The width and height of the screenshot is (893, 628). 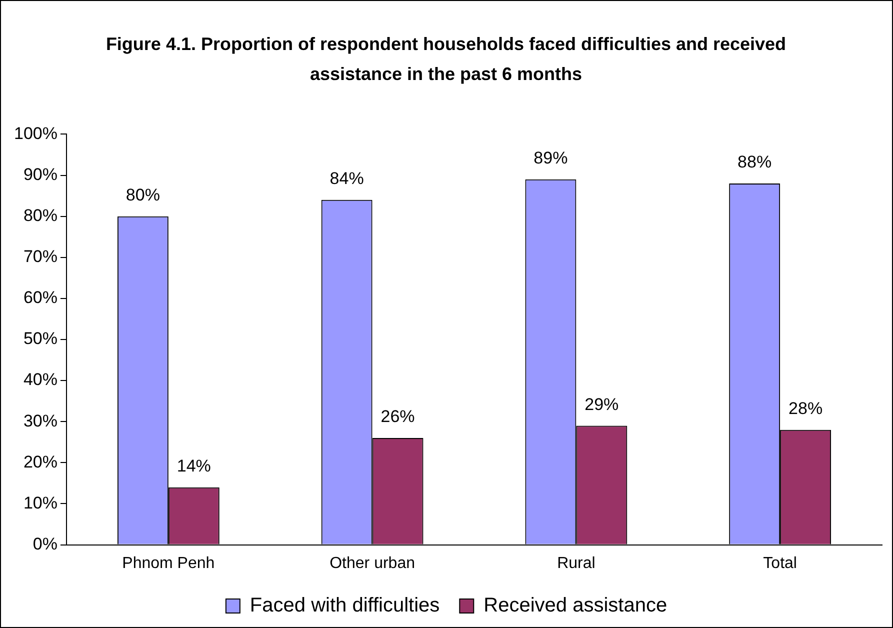 I want to click on legend-label: Faced with difficulties, so click(x=345, y=605).